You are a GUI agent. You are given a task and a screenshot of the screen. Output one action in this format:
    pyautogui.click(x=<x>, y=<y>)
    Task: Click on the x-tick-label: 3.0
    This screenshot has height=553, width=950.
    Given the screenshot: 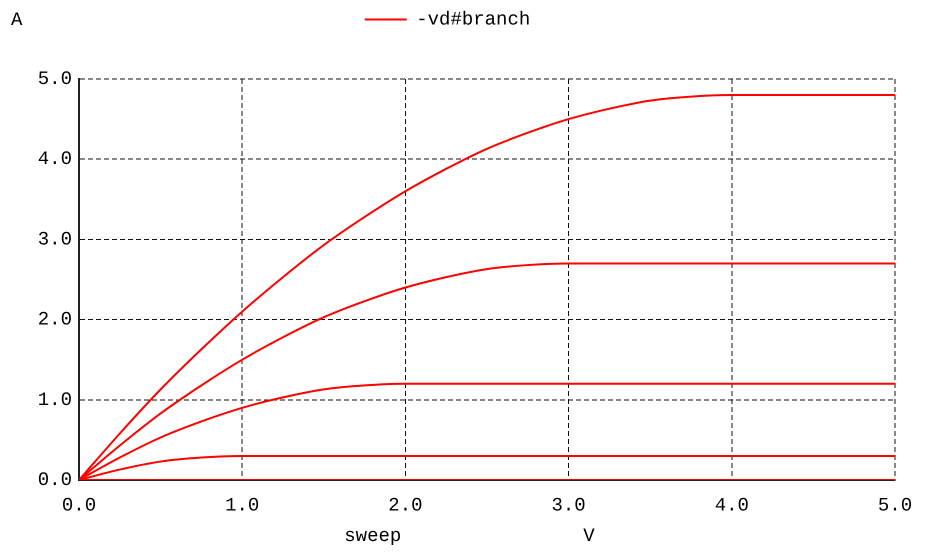 What is the action you would take?
    pyautogui.click(x=568, y=505)
    